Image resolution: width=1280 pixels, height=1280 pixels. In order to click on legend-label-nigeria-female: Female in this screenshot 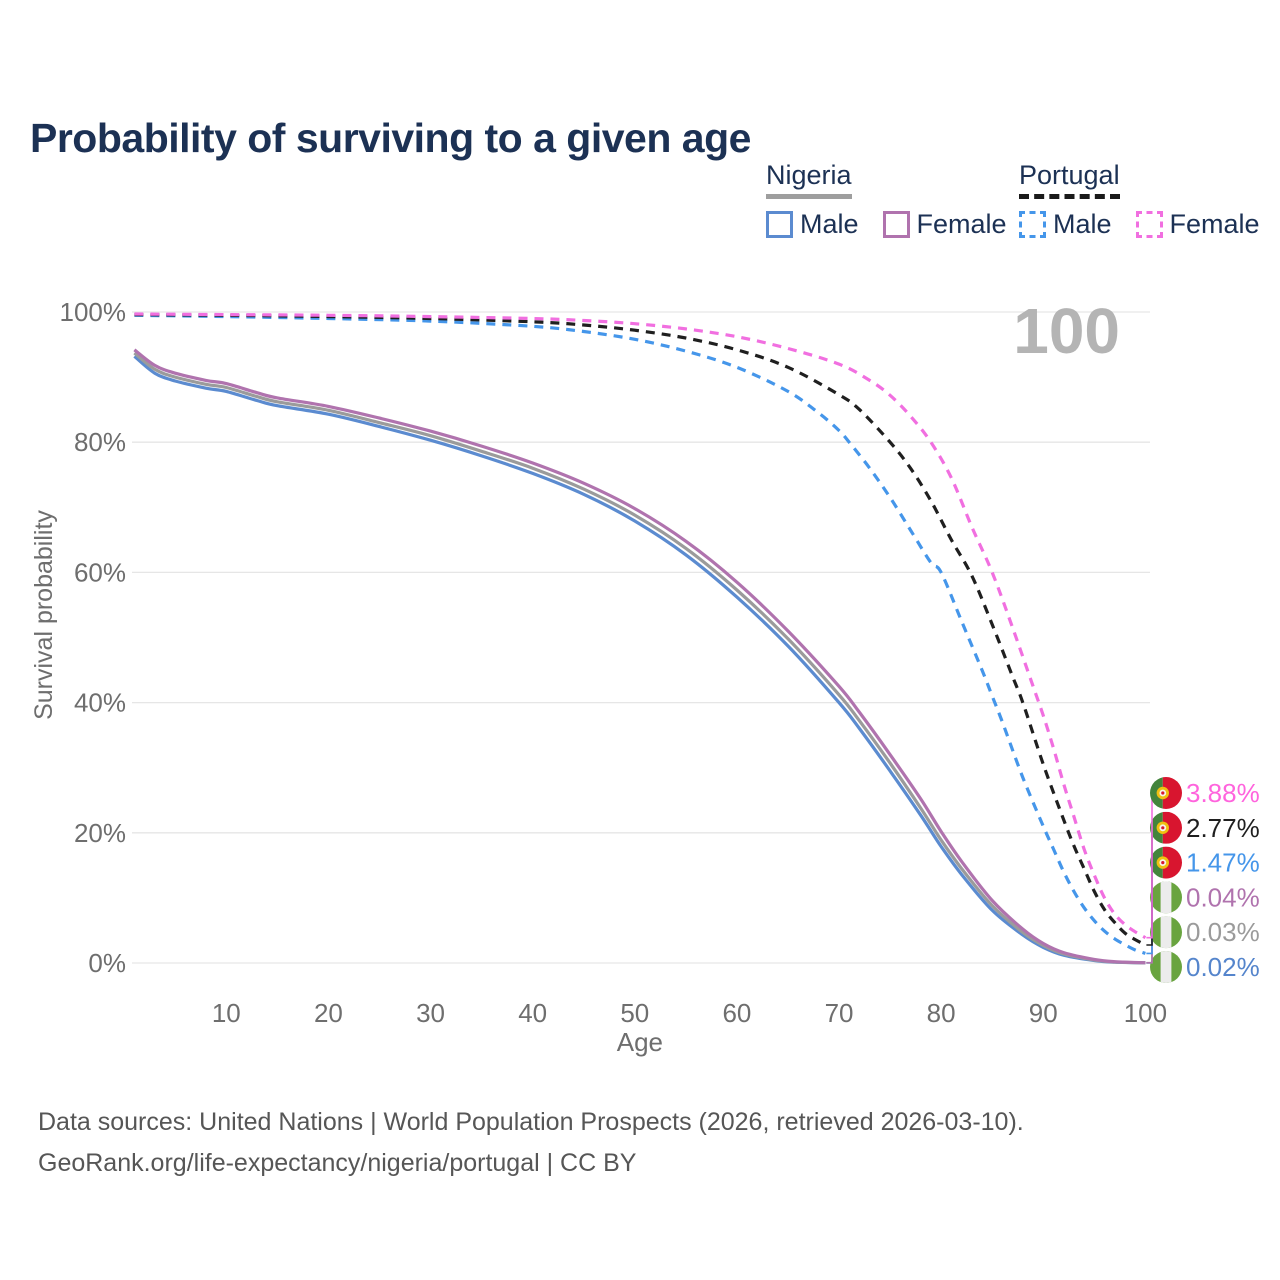, I will do `click(961, 224)`.